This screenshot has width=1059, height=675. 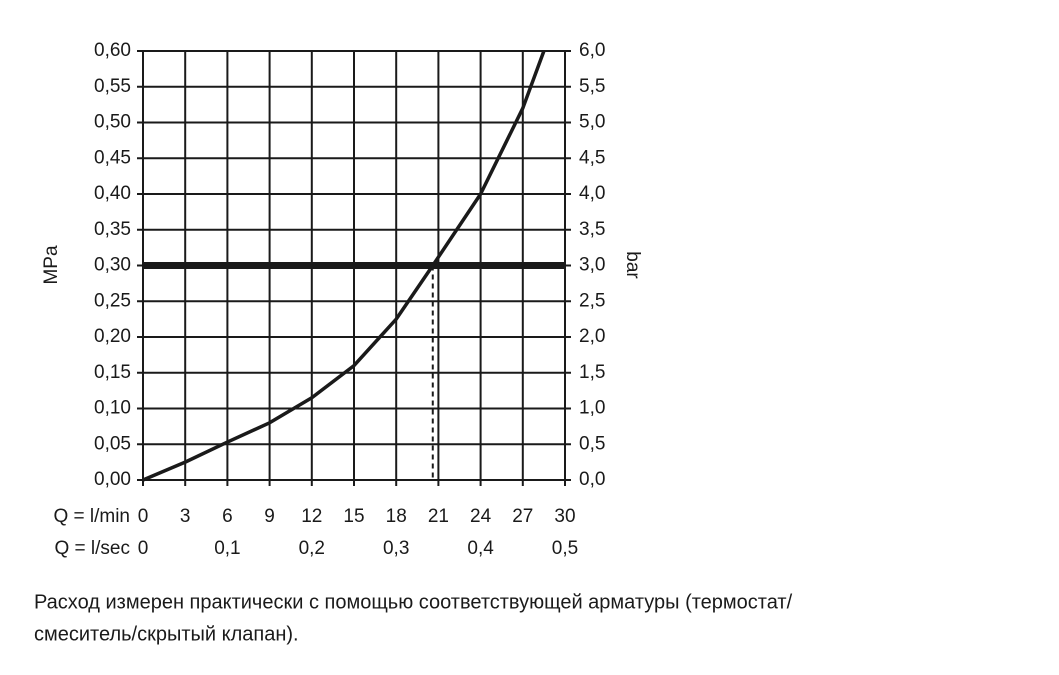 What do you see at coordinates (227, 516) in the screenshot?
I see `x-tick-label: 6` at bounding box center [227, 516].